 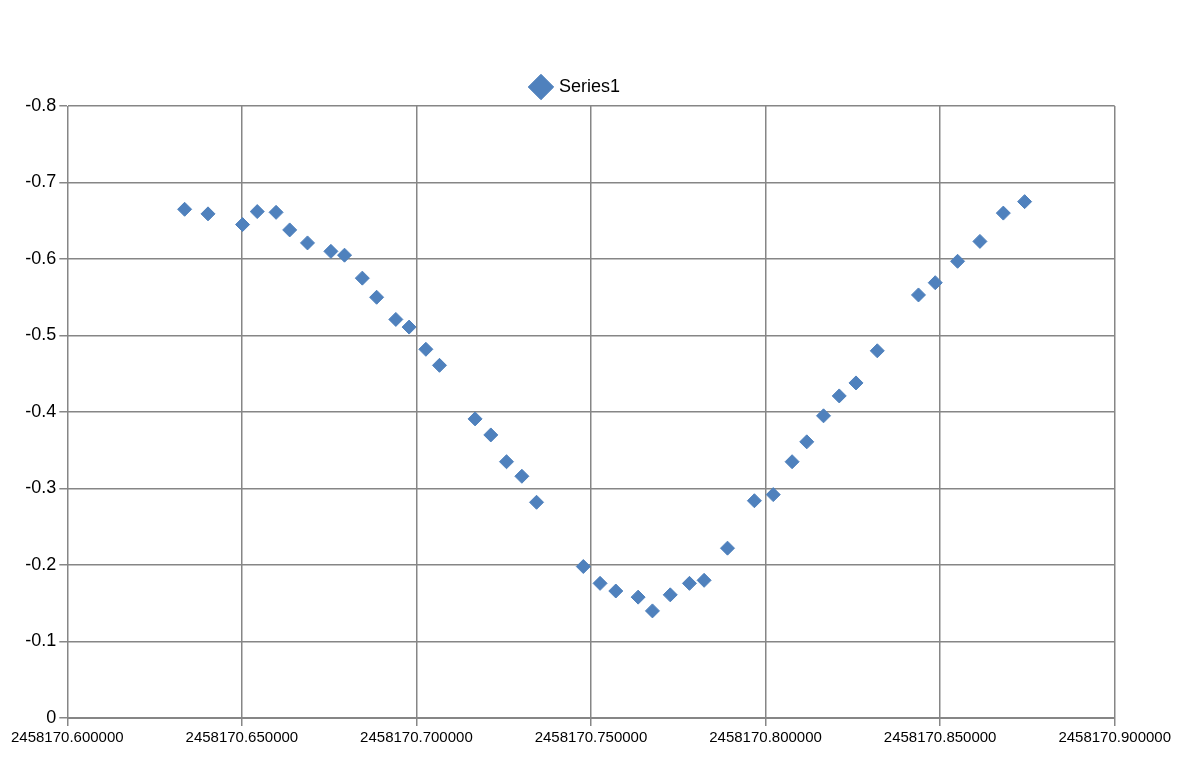 I want to click on x-tick-label: 2458170.650000, so click(x=242, y=737).